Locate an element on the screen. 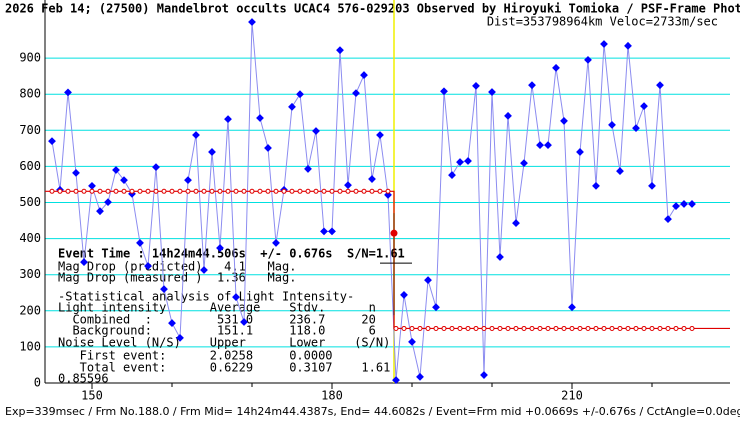 The width and height of the screenshot is (740, 425). y-tick-label: 400 is located at coordinates (30, 238).